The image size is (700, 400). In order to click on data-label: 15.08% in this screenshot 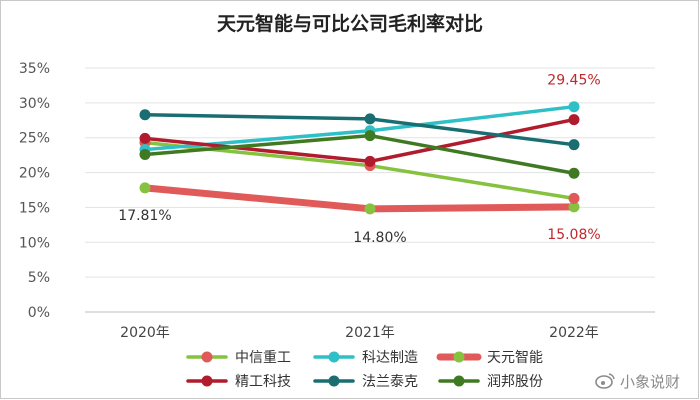, I will do `click(573, 235)`.